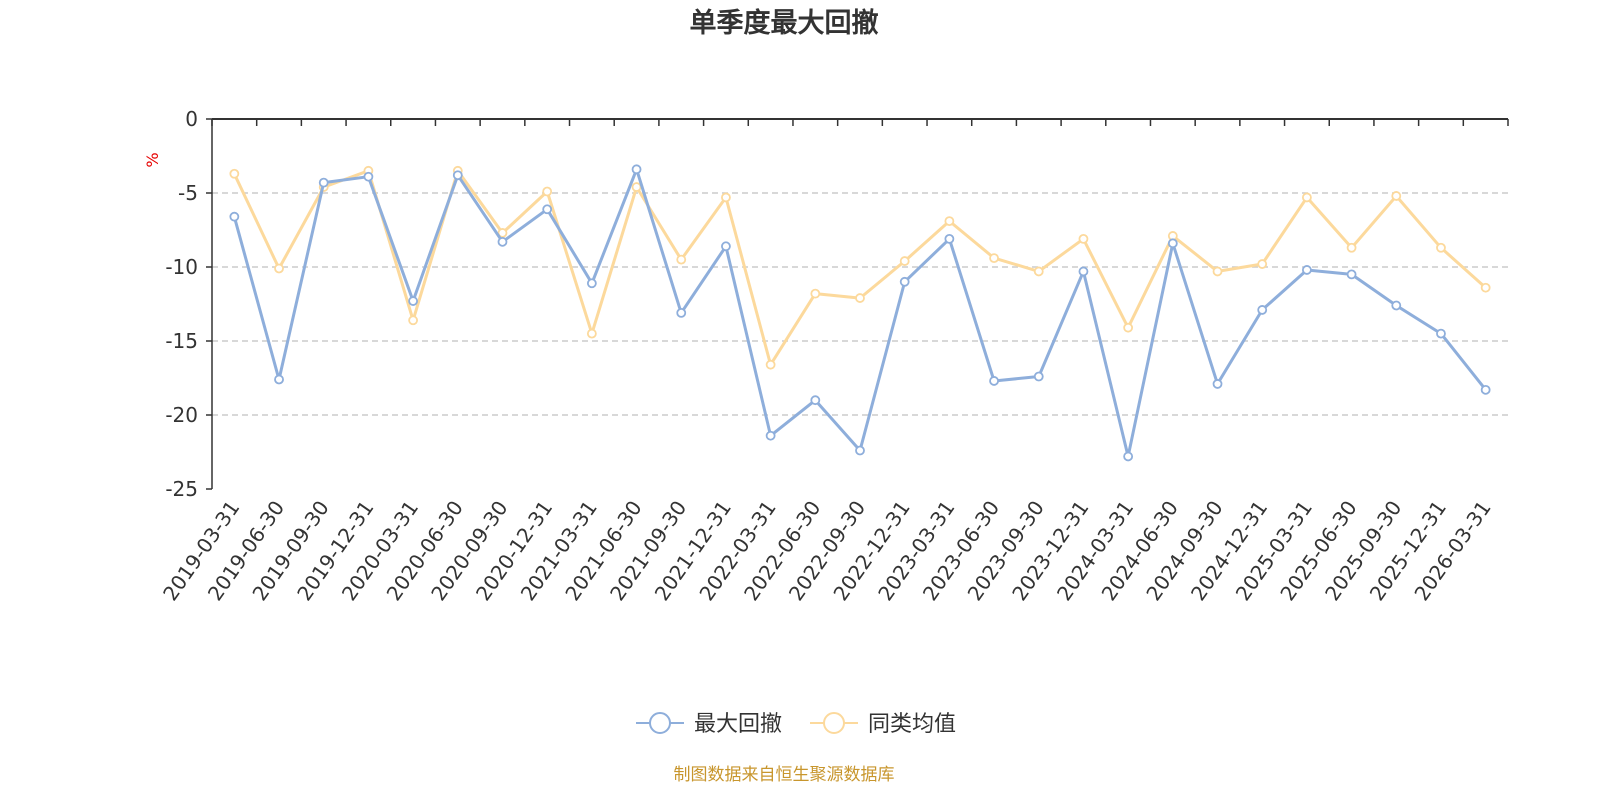  I want to click on legend-label: 最大回撤, so click(738, 724).